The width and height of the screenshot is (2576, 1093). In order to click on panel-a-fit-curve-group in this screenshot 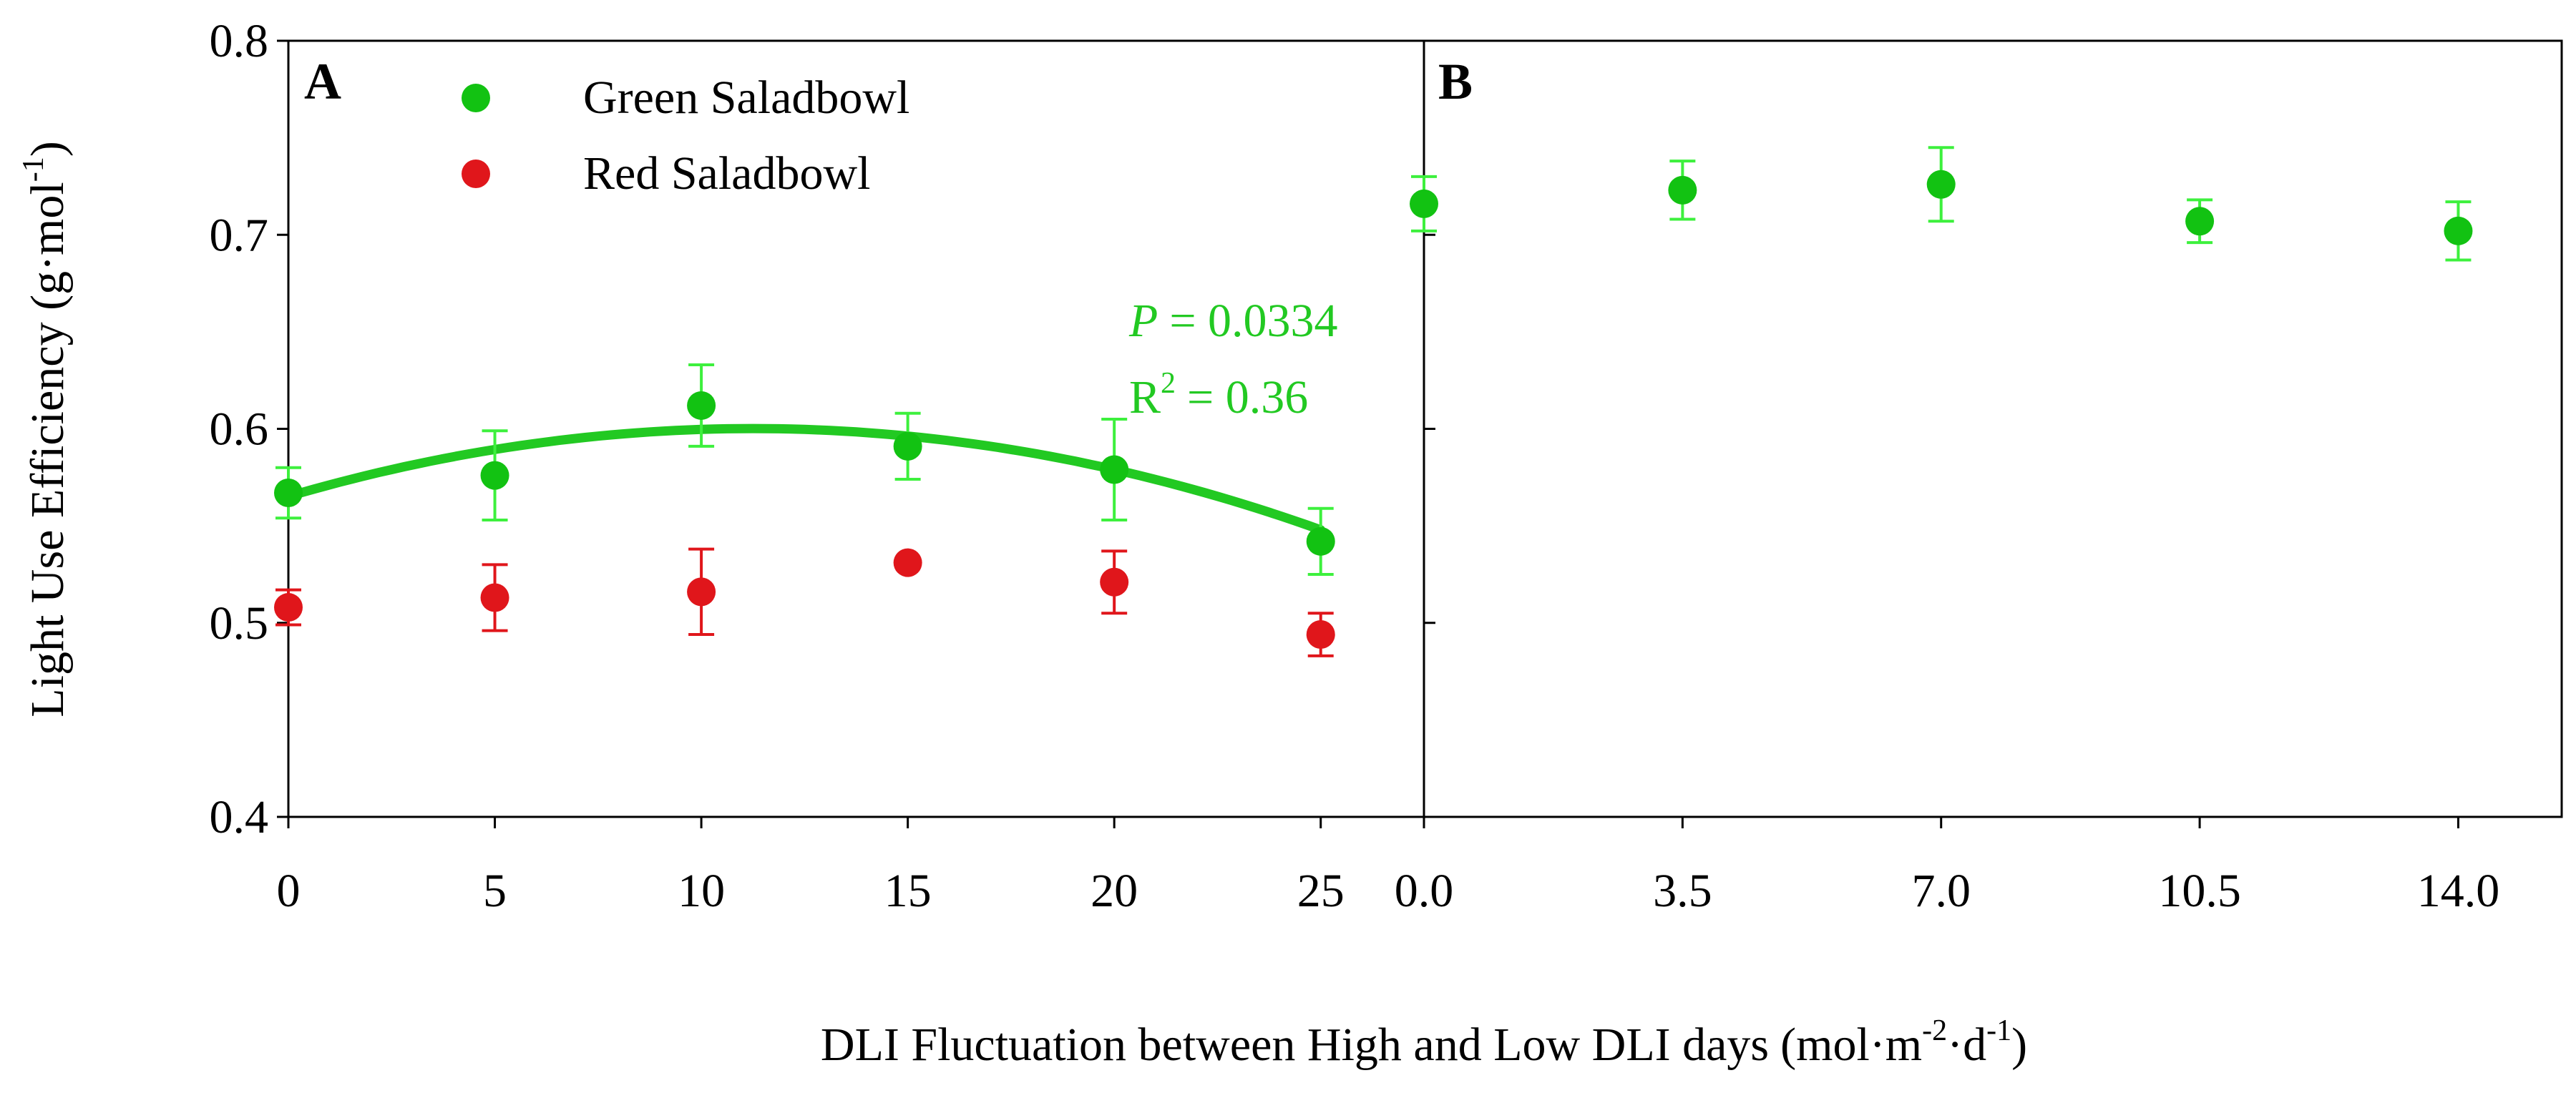, I will do `click(805, 479)`.